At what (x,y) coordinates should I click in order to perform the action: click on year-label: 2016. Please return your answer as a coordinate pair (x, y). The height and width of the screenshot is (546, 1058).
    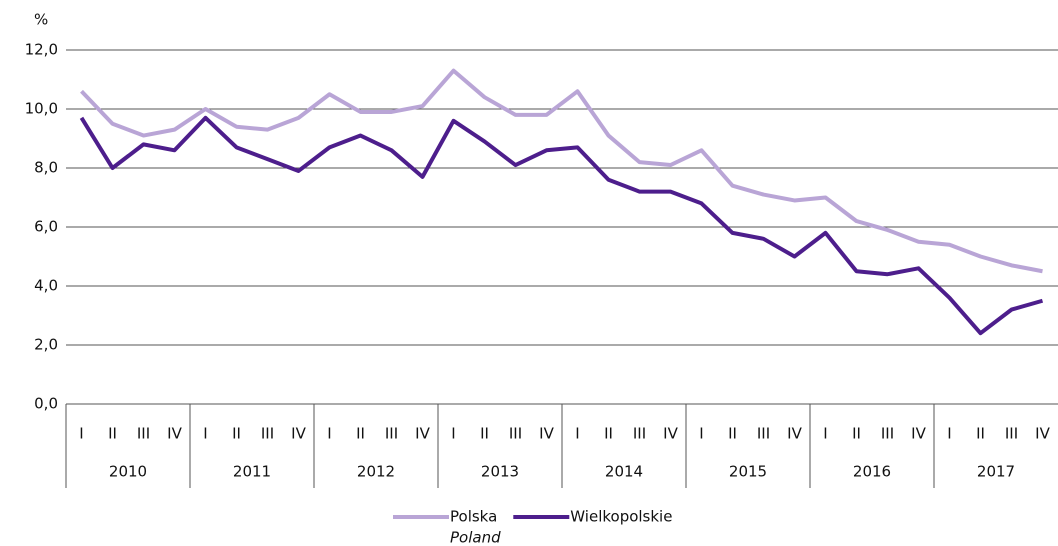
    Looking at the image, I should click on (872, 472).